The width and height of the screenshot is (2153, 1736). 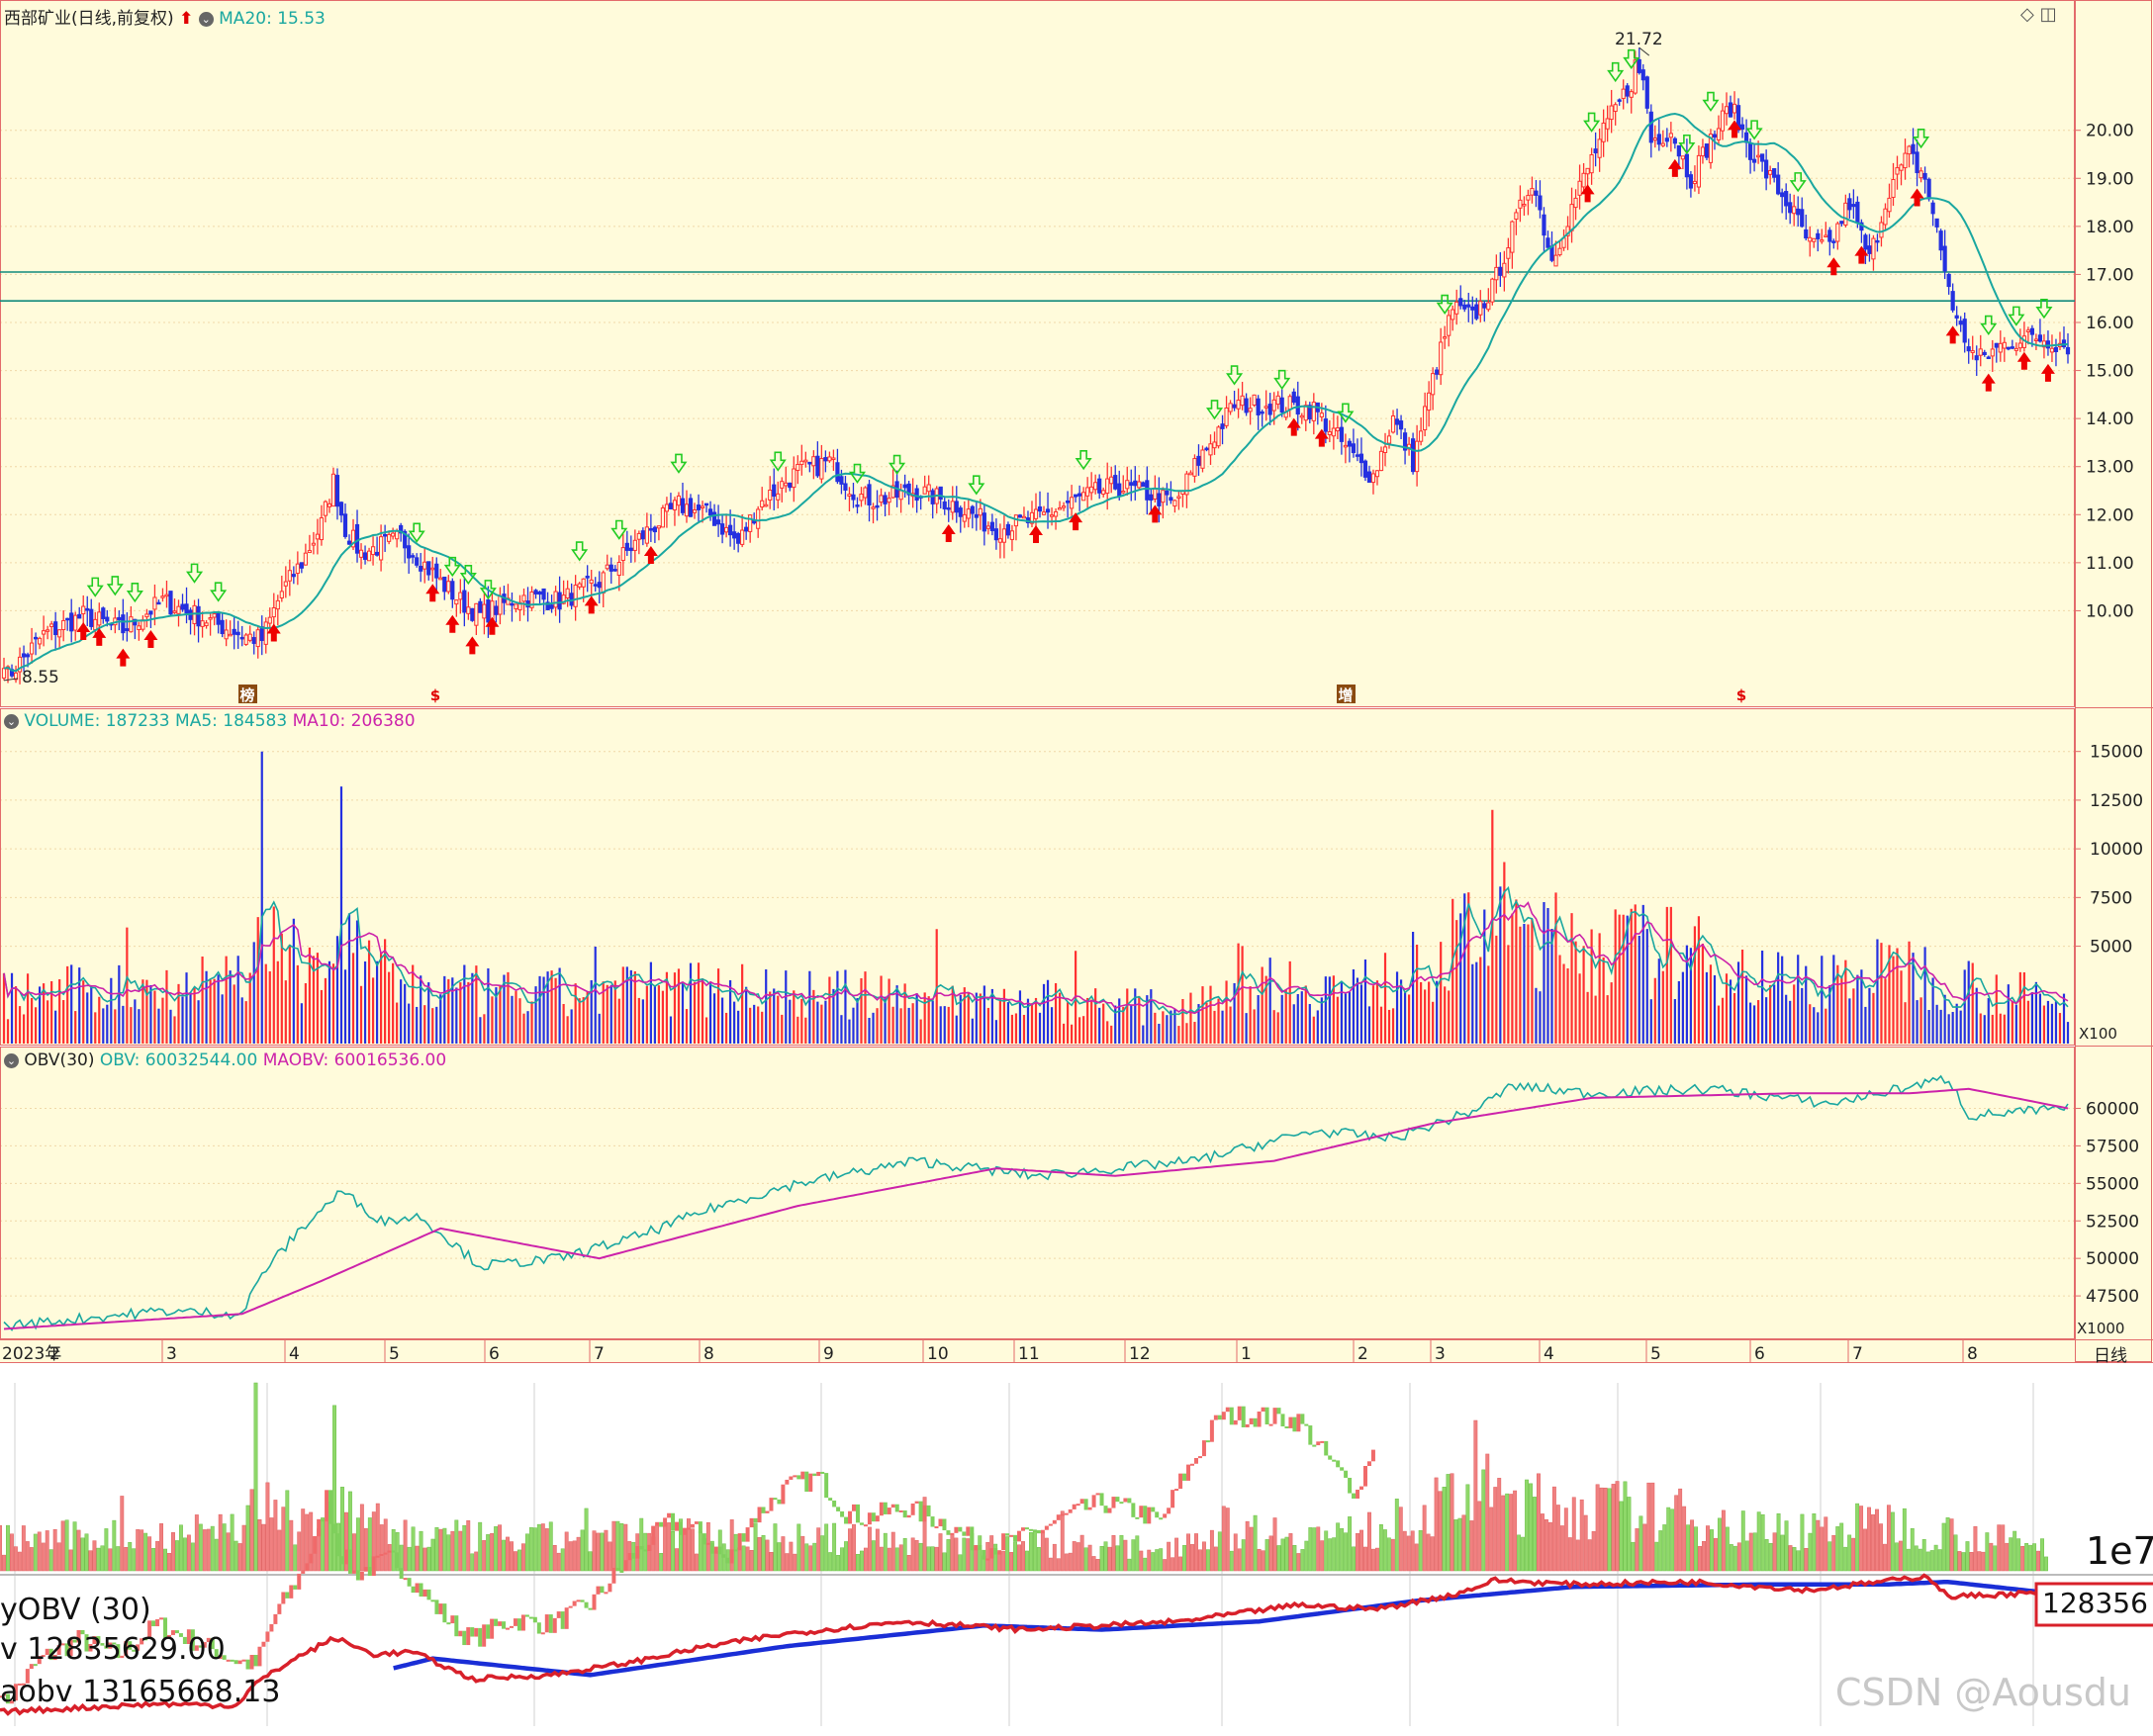 What do you see at coordinates (1246, 1354) in the screenshot?
I see `time-label: 1` at bounding box center [1246, 1354].